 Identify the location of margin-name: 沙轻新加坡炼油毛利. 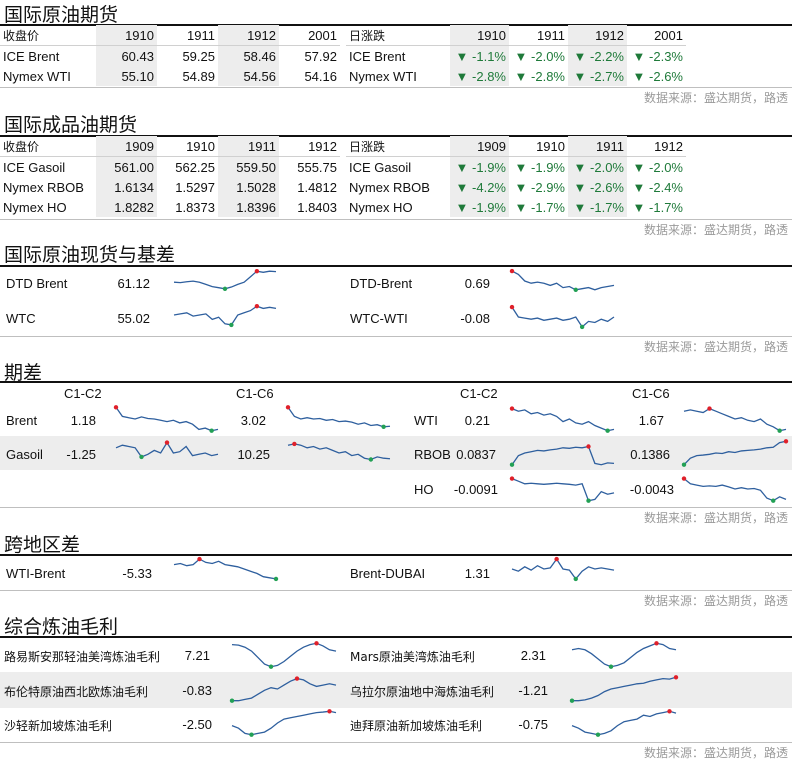
(58, 726).